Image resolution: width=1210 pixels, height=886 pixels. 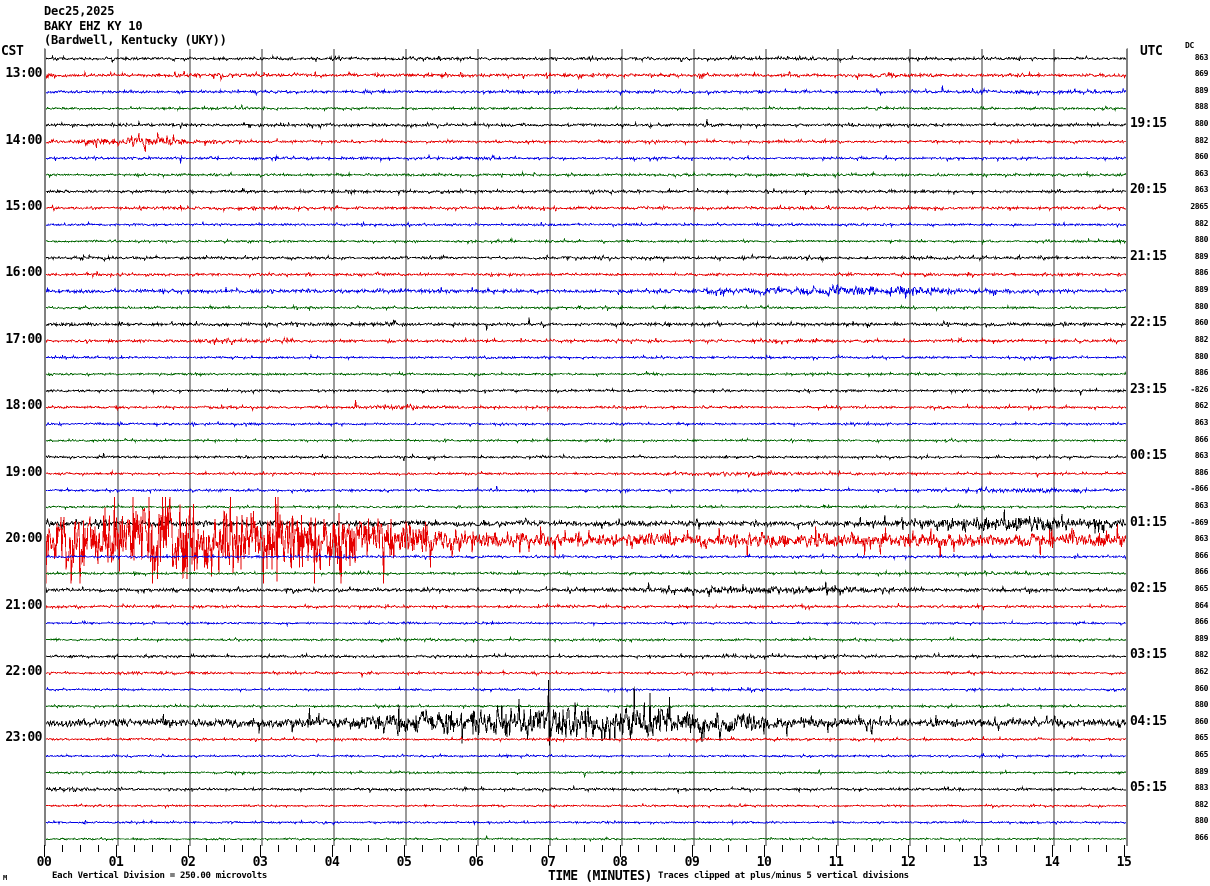 What do you see at coordinates (23, 738) in the screenshot?
I see `left-hour-label: 23:00` at bounding box center [23, 738].